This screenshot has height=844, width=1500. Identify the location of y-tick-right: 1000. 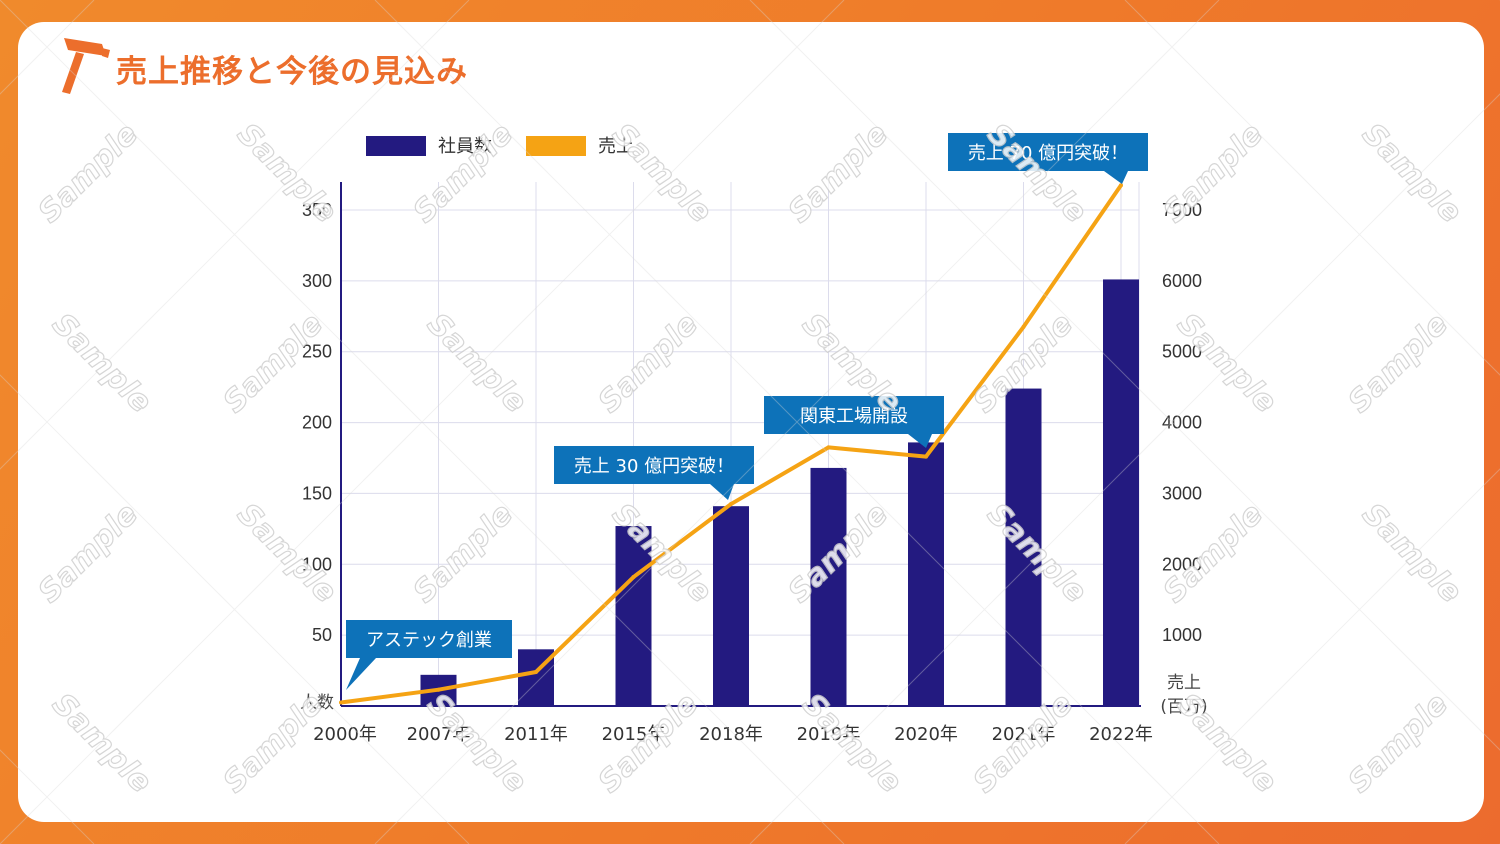
(1182, 635).